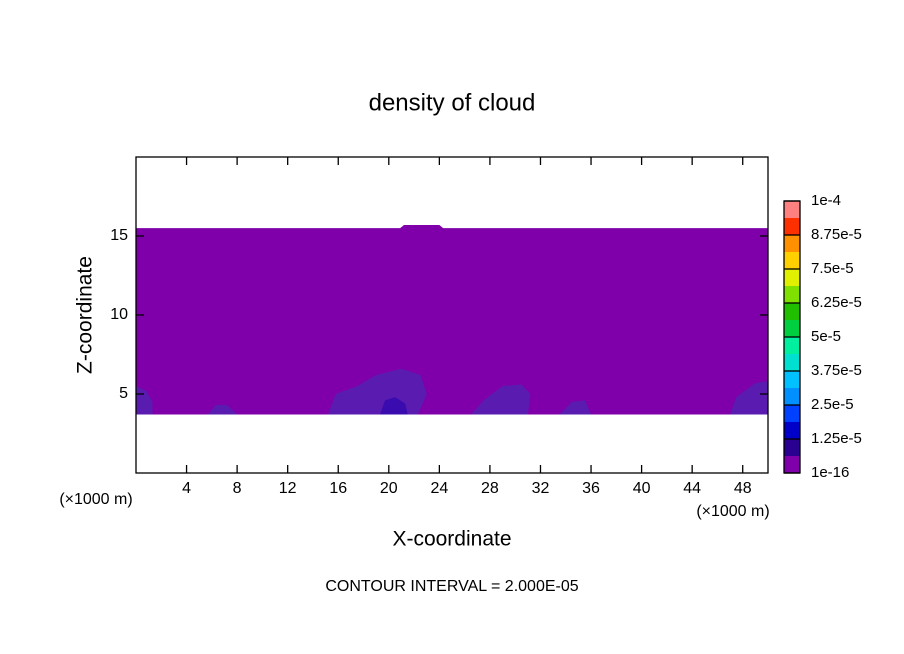 The height and width of the screenshot is (654, 904). I want to click on colorbar-label: 6.25e-5, so click(836, 302).